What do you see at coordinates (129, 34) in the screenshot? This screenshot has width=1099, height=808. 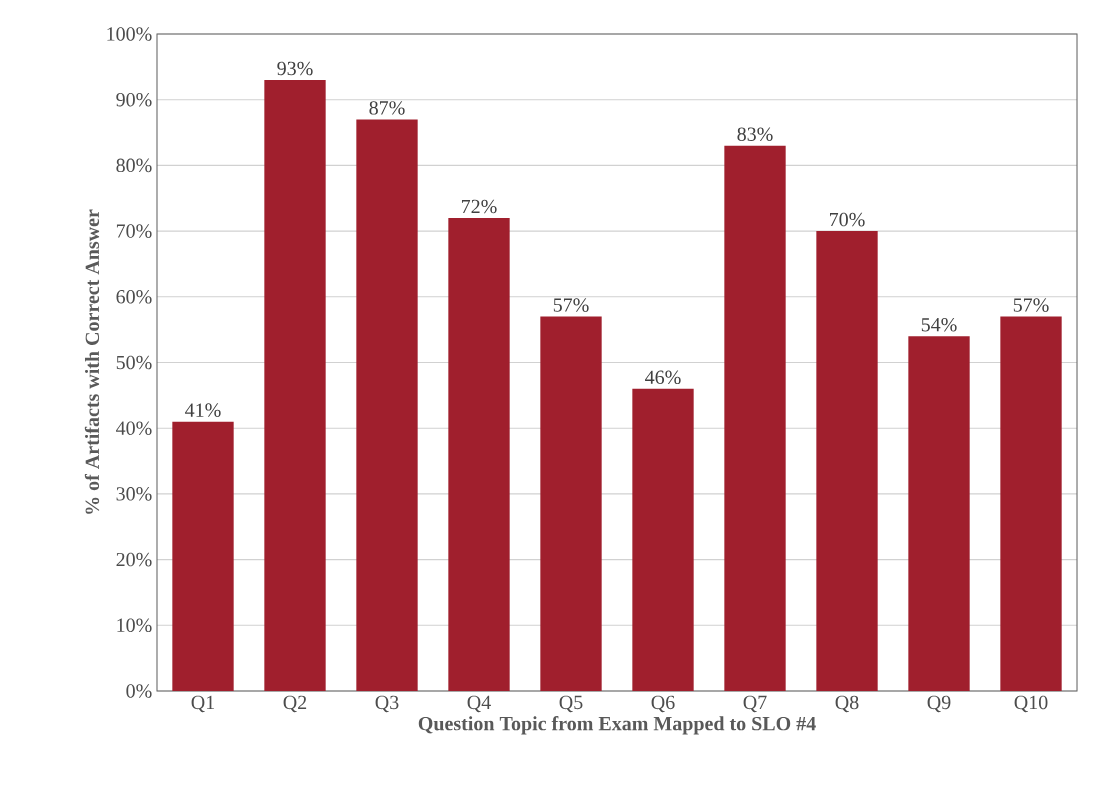 I see `y-tick-label: 100%` at bounding box center [129, 34].